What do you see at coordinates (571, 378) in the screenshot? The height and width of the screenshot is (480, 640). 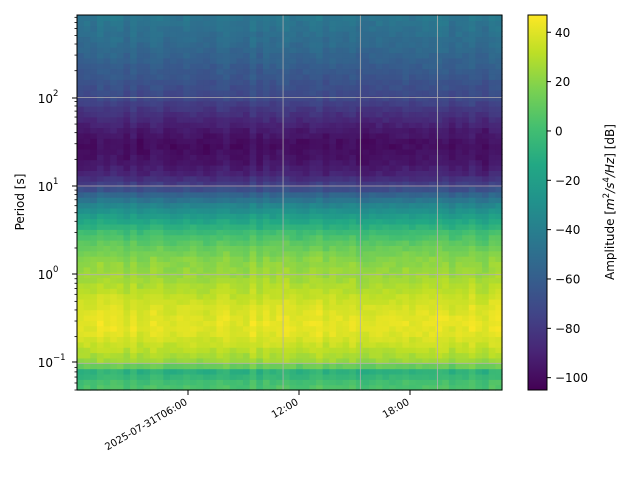 I see `colorbar-tick-label: −100` at bounding box center [571, 378].